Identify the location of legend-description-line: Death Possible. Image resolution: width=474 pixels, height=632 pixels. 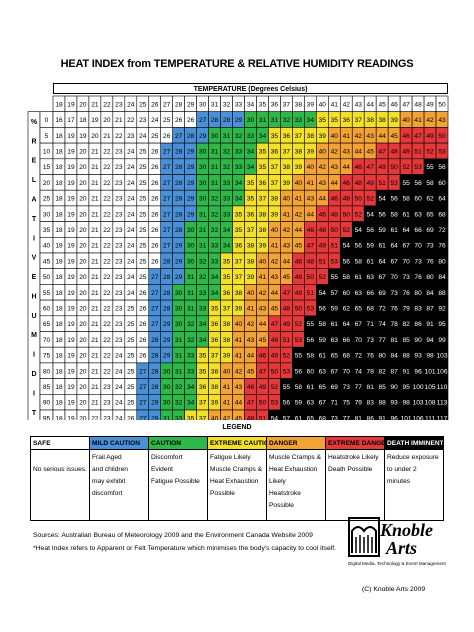
(350, 469).